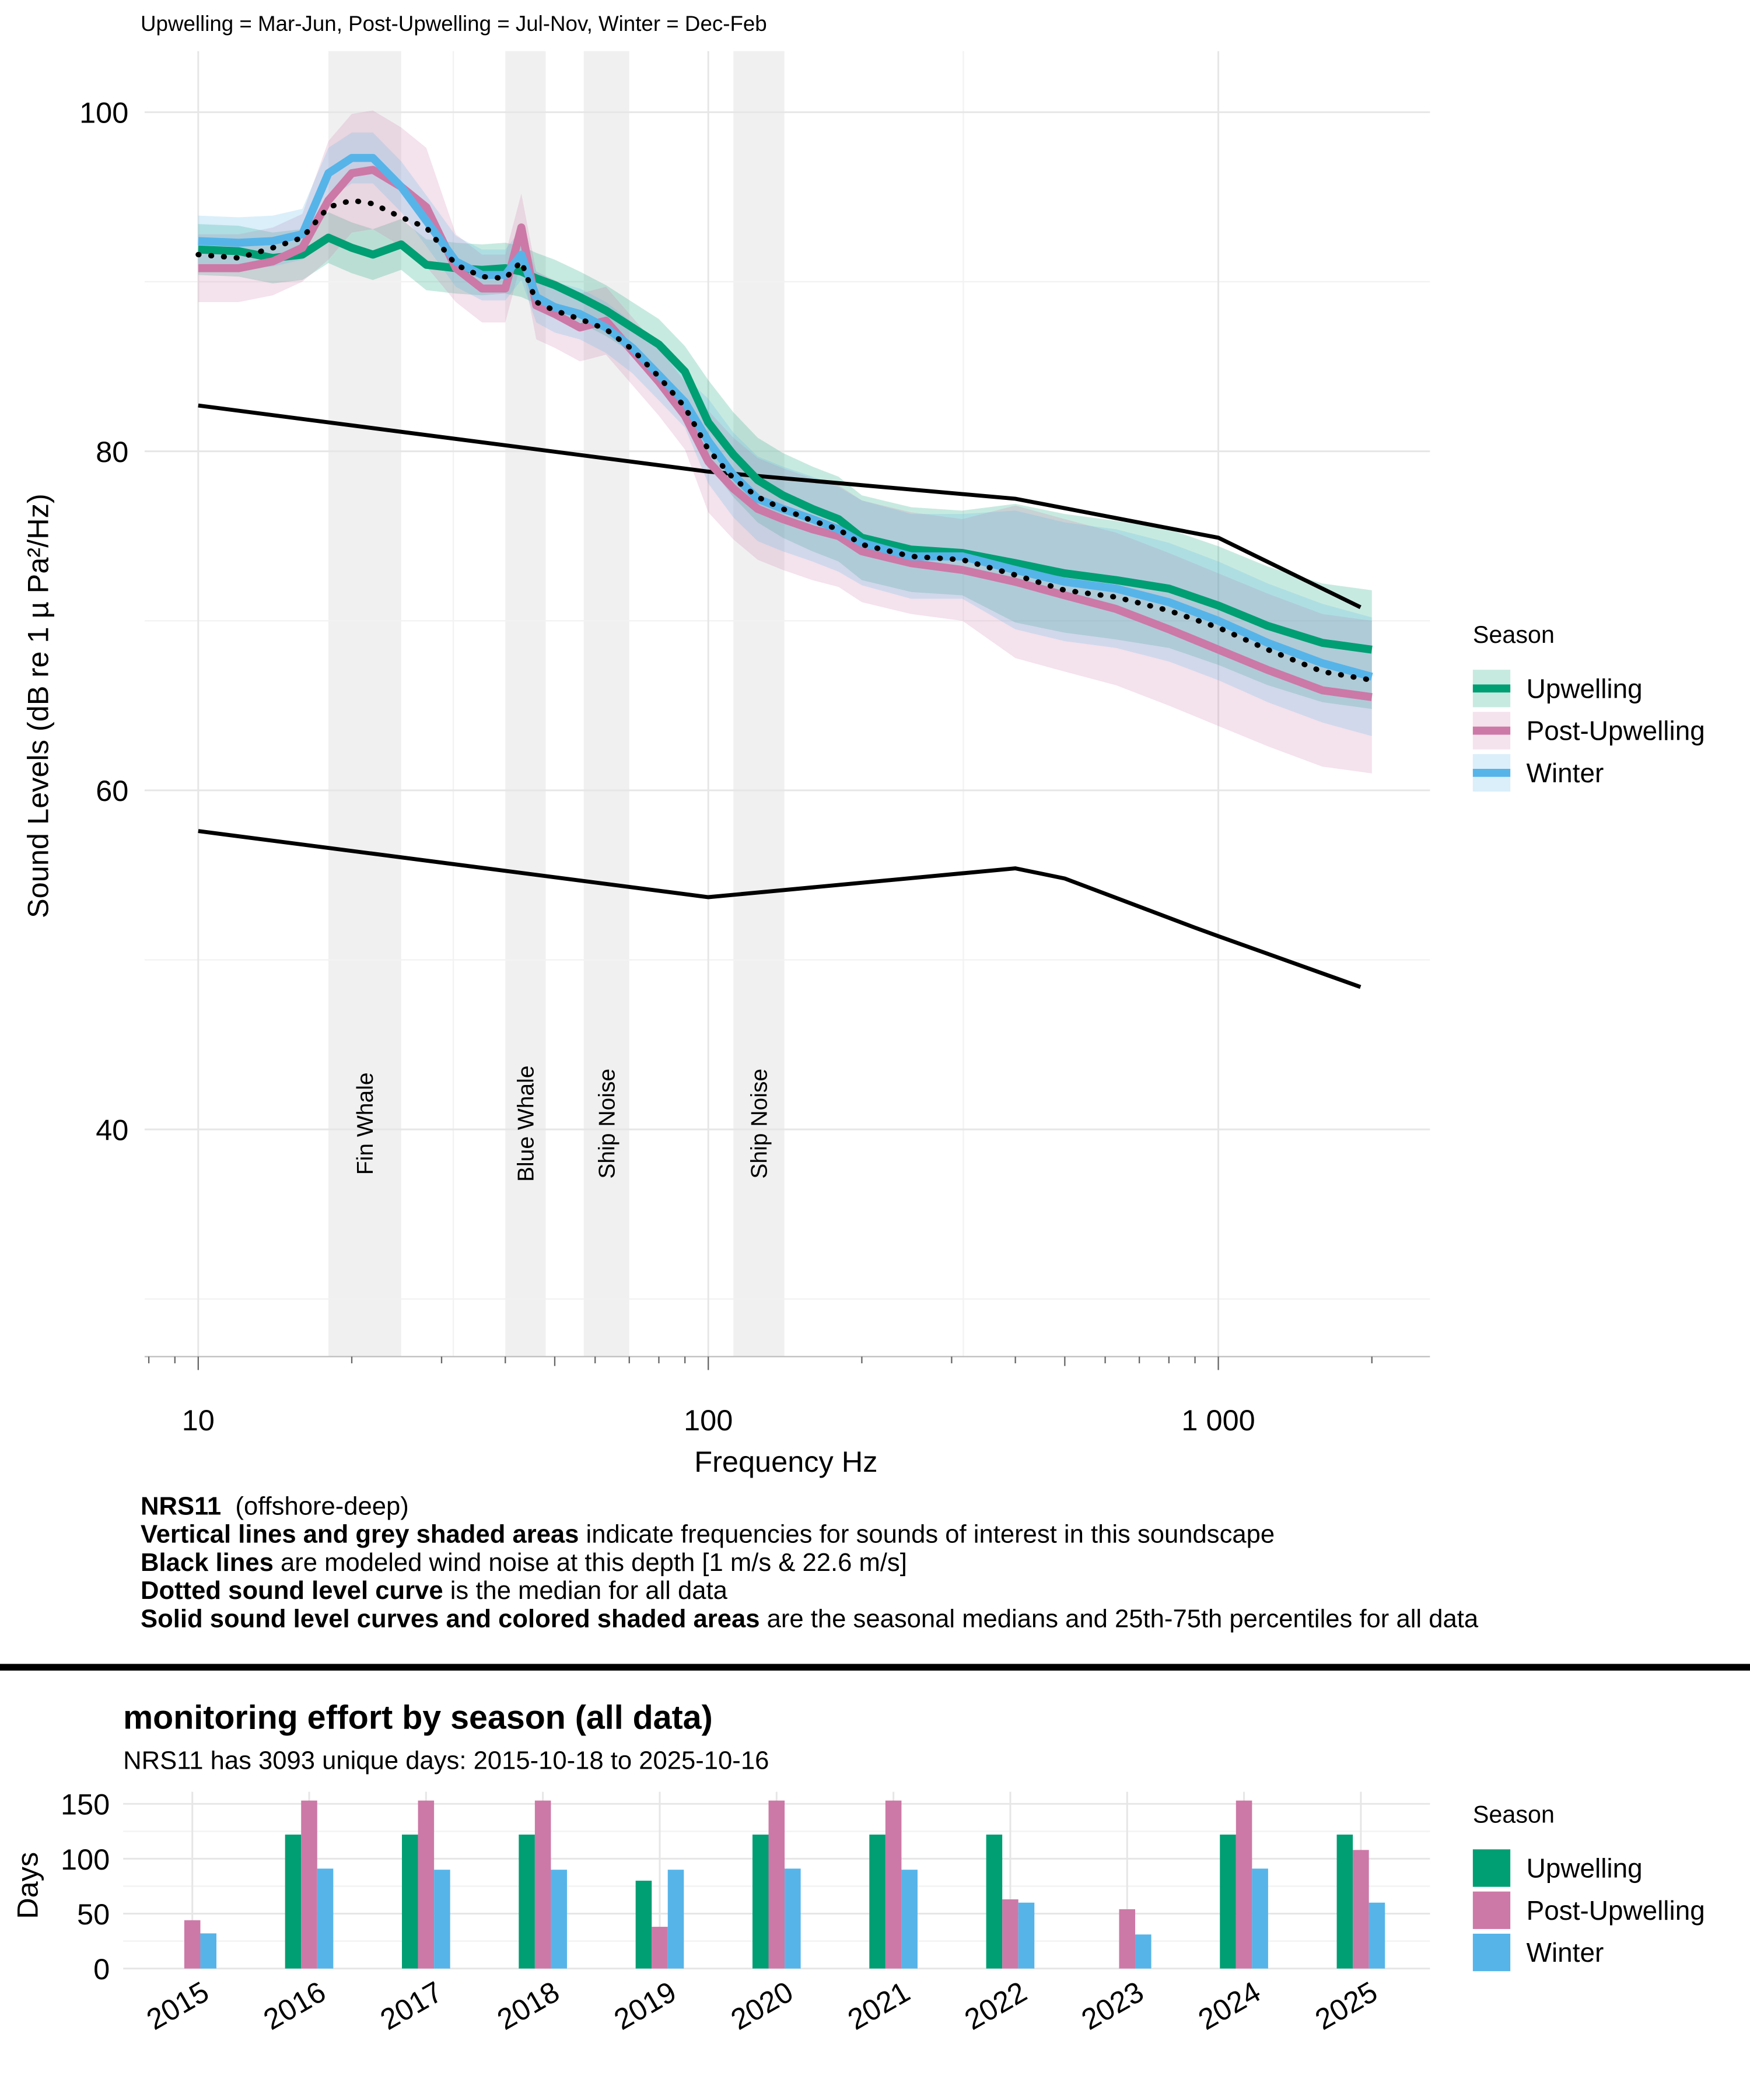 This screenshot has width=1750, height=2100. I want to click on y-tick-label: 80, so click(112, 452).